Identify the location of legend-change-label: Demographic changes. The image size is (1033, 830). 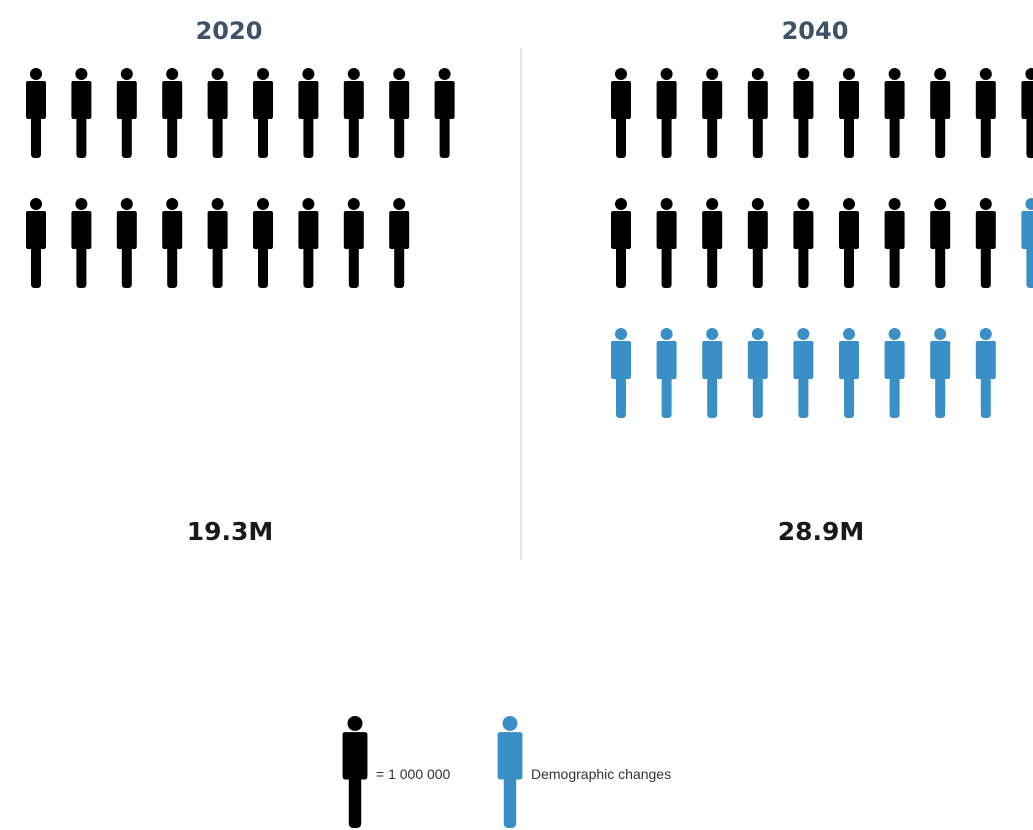
(601, 774).